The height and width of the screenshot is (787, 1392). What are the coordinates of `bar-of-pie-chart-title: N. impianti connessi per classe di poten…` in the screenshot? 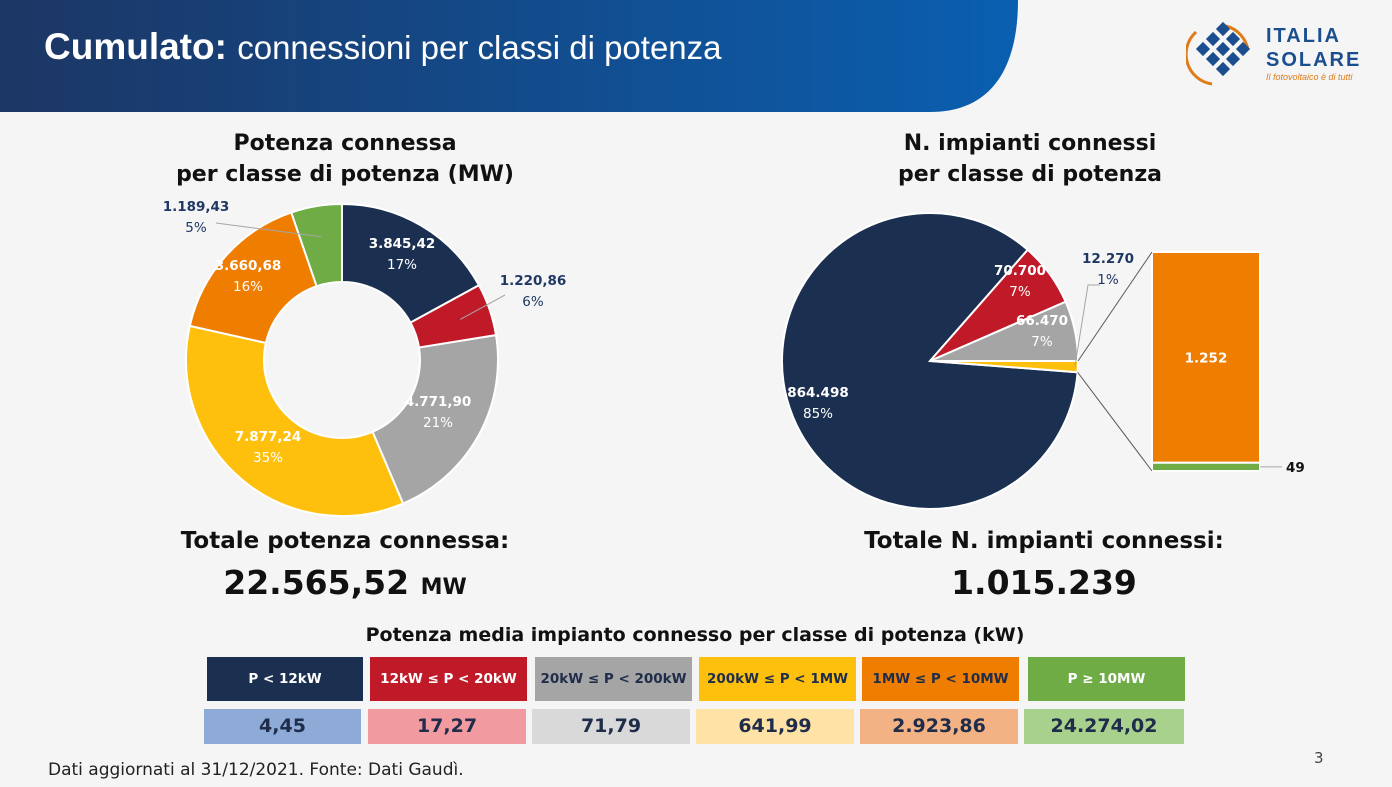 It's located at (1030, 159).